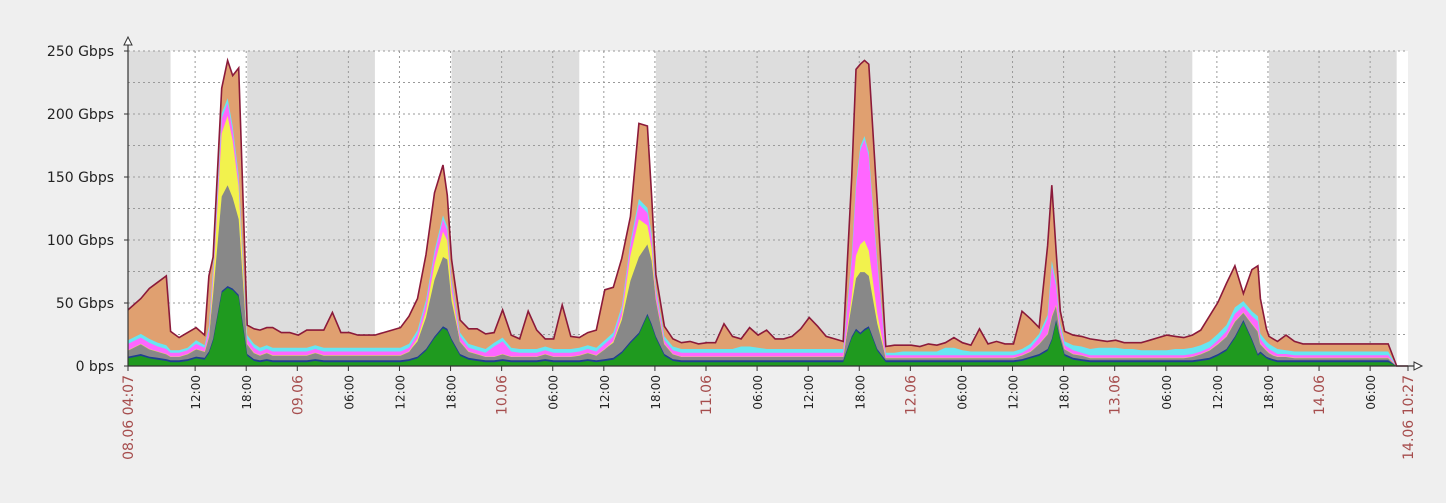 The height and width of the screenshot is (503, 1446). Describe the element at coordinates (85, 304) in the screenshot. I see `y-tick-label: 50 Gbps` at that location.